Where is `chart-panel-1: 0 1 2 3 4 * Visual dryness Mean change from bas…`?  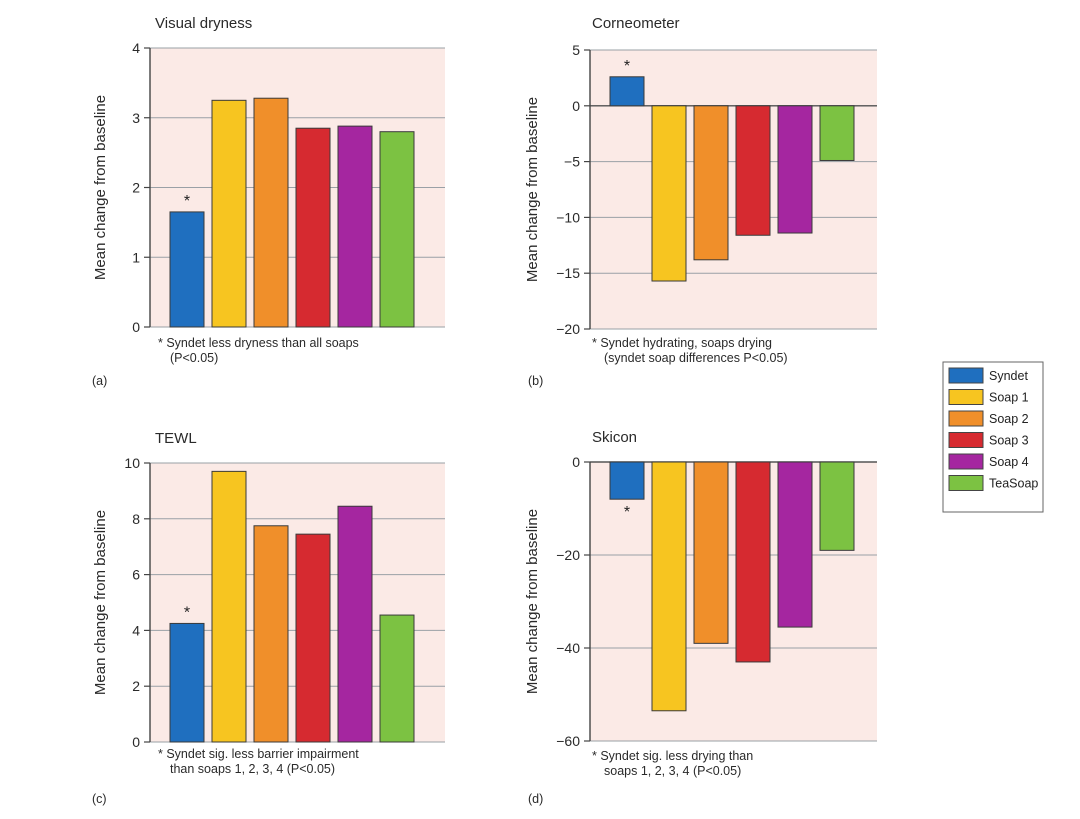 chart-panel-1: 0 1 2 3 4 * Visual dryness Mean change from bas… is located at coordinates (268, 201).